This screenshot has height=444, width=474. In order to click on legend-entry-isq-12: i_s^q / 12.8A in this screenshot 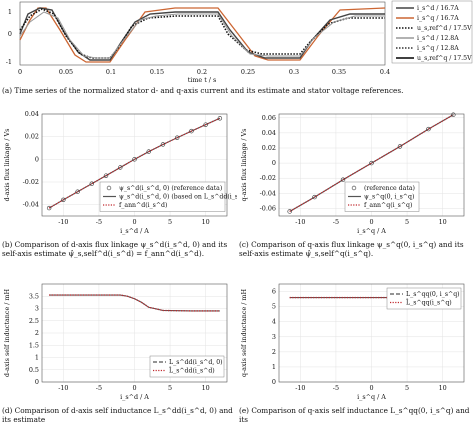, I will do `click(427, 48)`.